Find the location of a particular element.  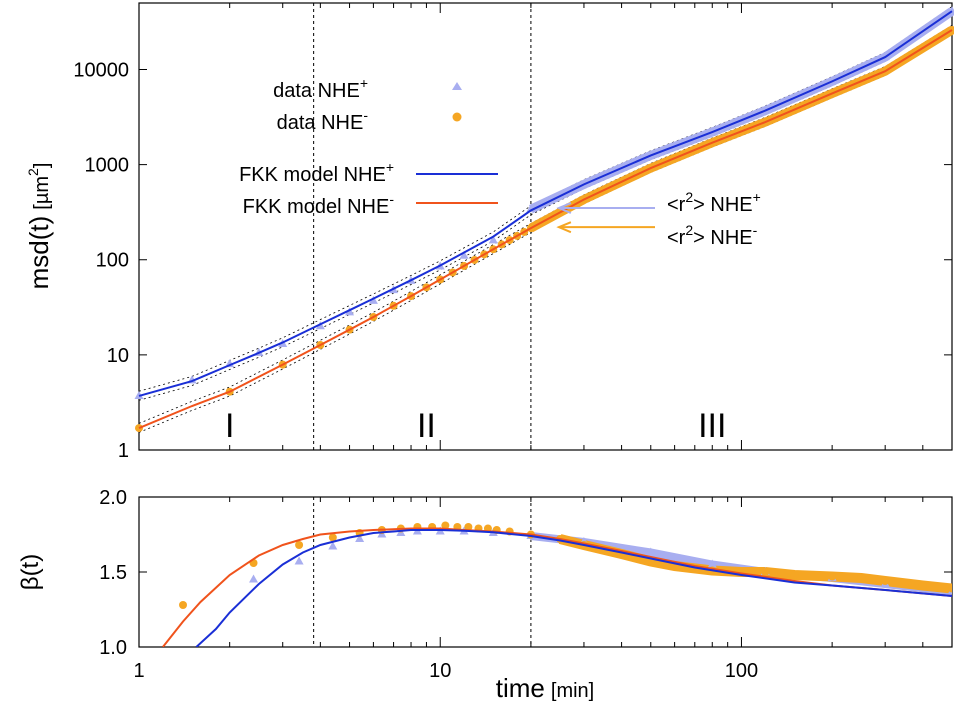

beta-ytick-label: 1.0 is located at coordinates (113, 648).